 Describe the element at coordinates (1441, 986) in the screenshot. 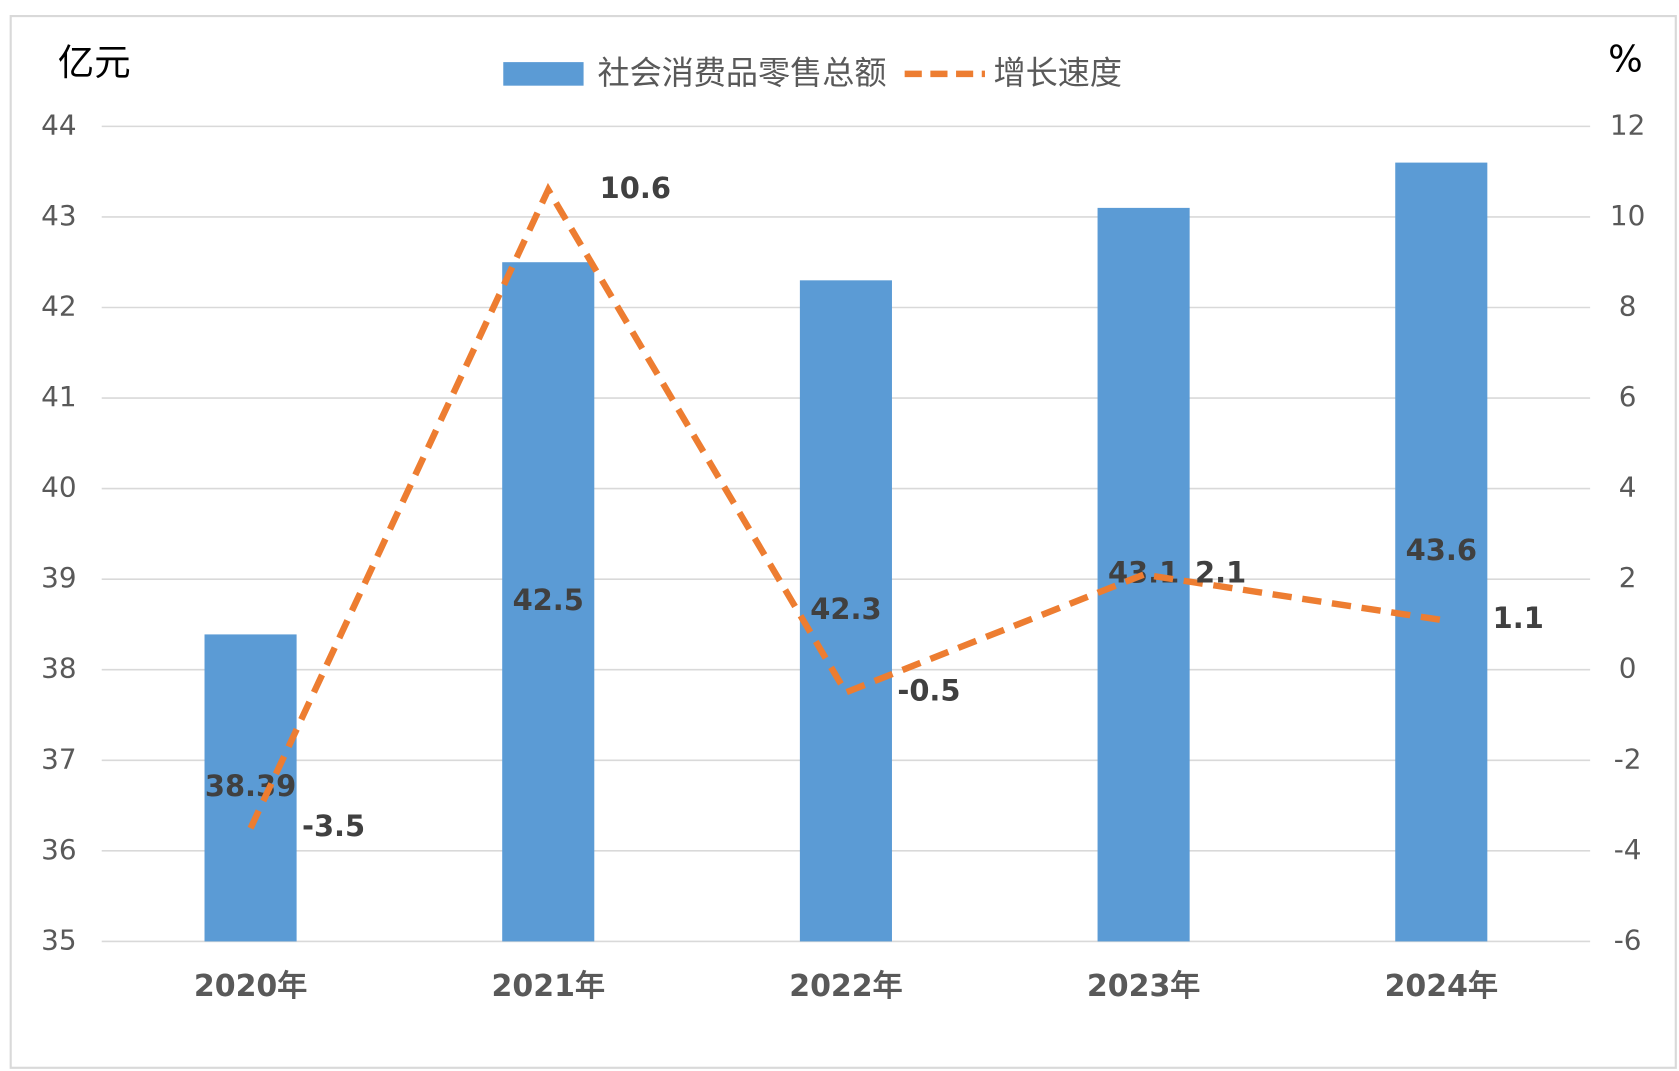

I see `x-tick-label: 2024年` at that location.